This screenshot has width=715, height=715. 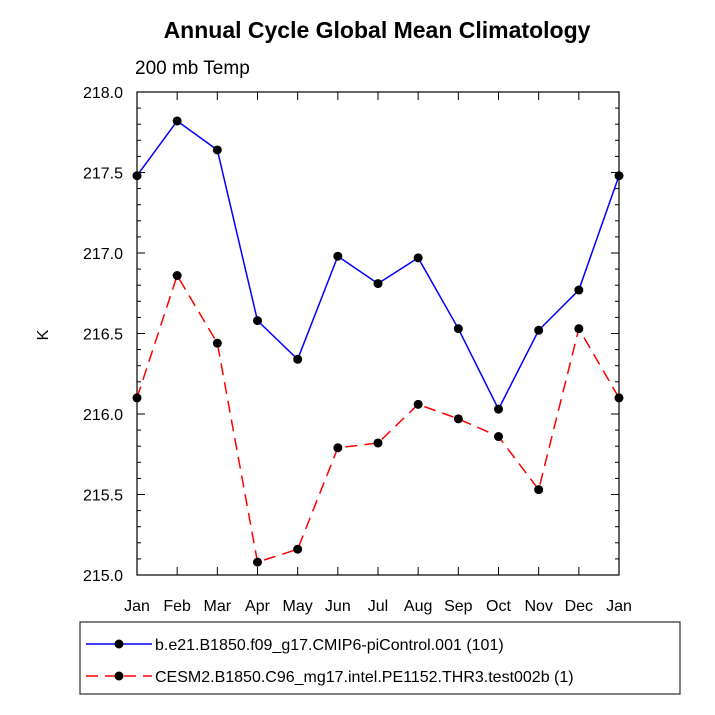 I want to click on x-tick-label: Oct, so click(x=498, y=606).